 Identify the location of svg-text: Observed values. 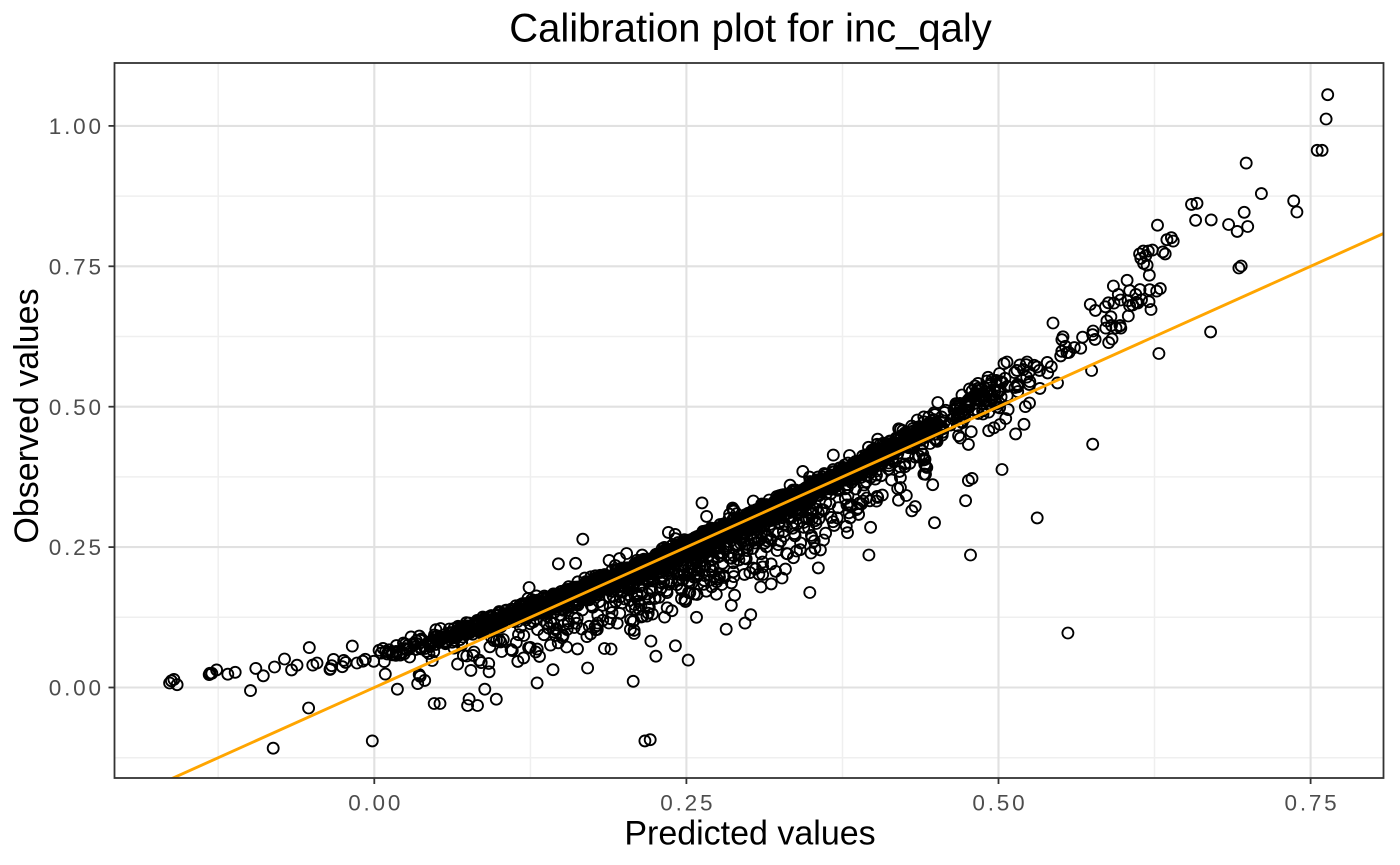
(27, 415).